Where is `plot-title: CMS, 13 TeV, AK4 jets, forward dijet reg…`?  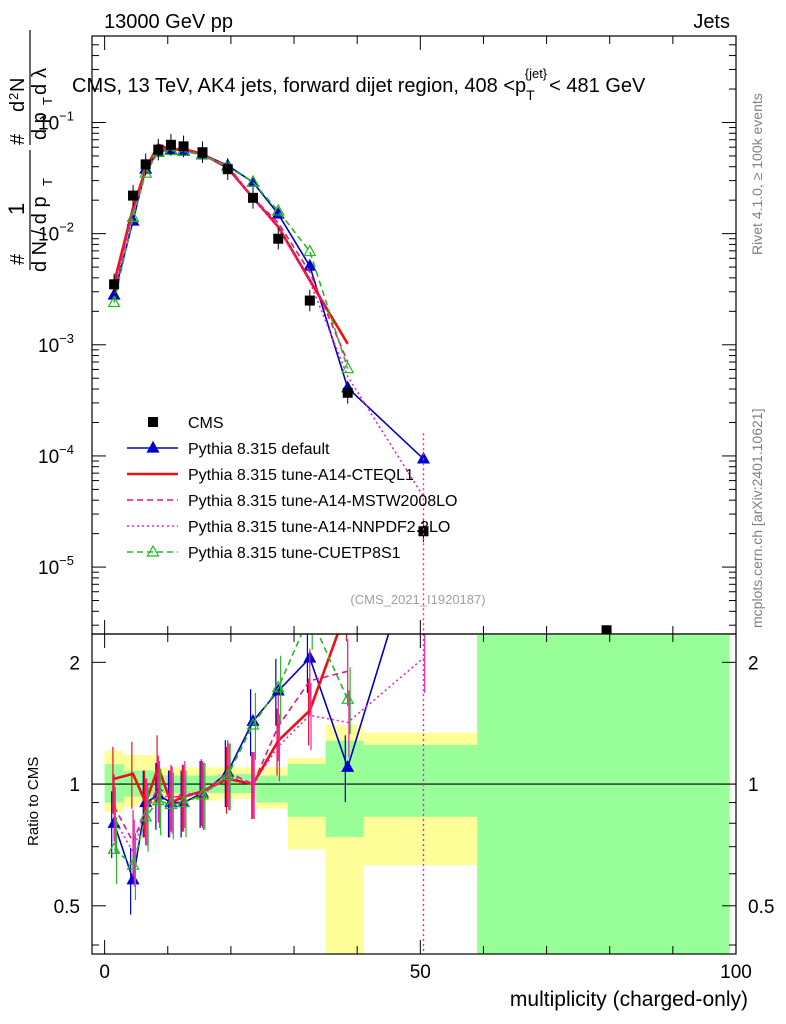 plot-title: CMS, 13 TeV, AK4 jets, forward dijet reg… is located at coordinates (359, 84).